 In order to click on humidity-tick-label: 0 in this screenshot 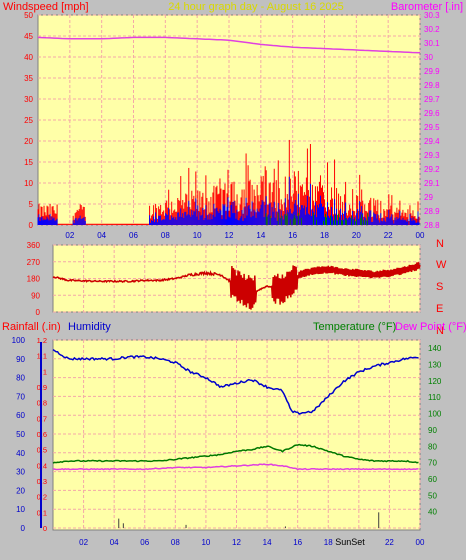, I will do `click(23, 528)`.